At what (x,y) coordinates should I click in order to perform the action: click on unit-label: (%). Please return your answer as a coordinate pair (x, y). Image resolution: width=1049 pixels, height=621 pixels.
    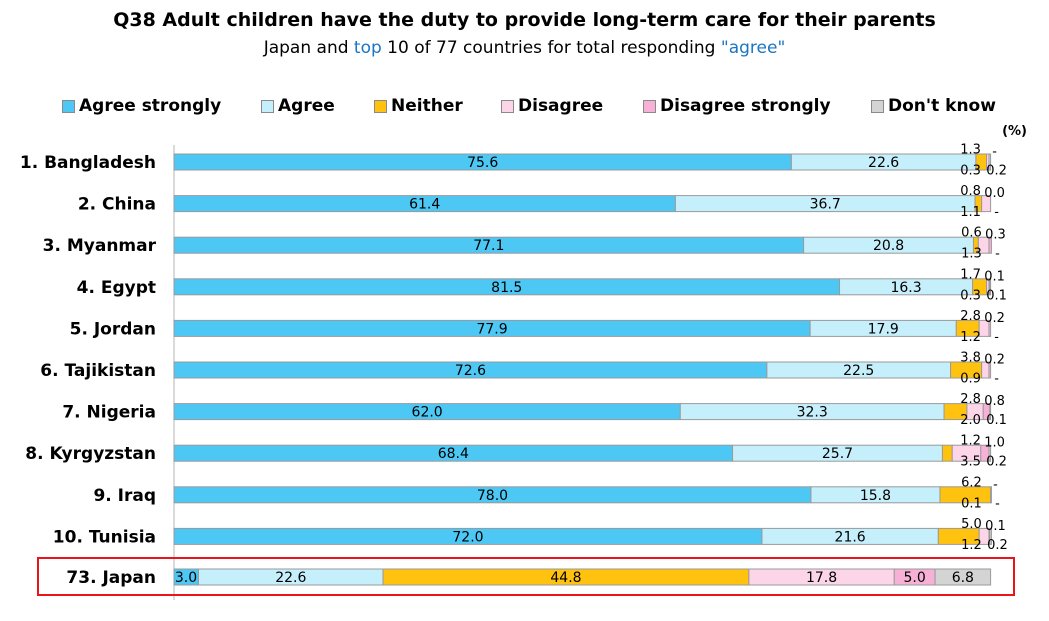
    Looking at the image, I should click on (1014, 131).